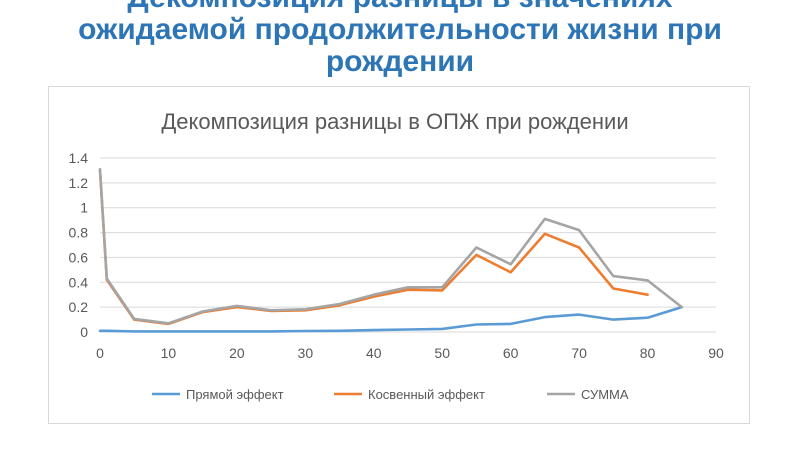 The image size is (800, 450). I want to click on x-tick-label: 80, so click(648, 353).